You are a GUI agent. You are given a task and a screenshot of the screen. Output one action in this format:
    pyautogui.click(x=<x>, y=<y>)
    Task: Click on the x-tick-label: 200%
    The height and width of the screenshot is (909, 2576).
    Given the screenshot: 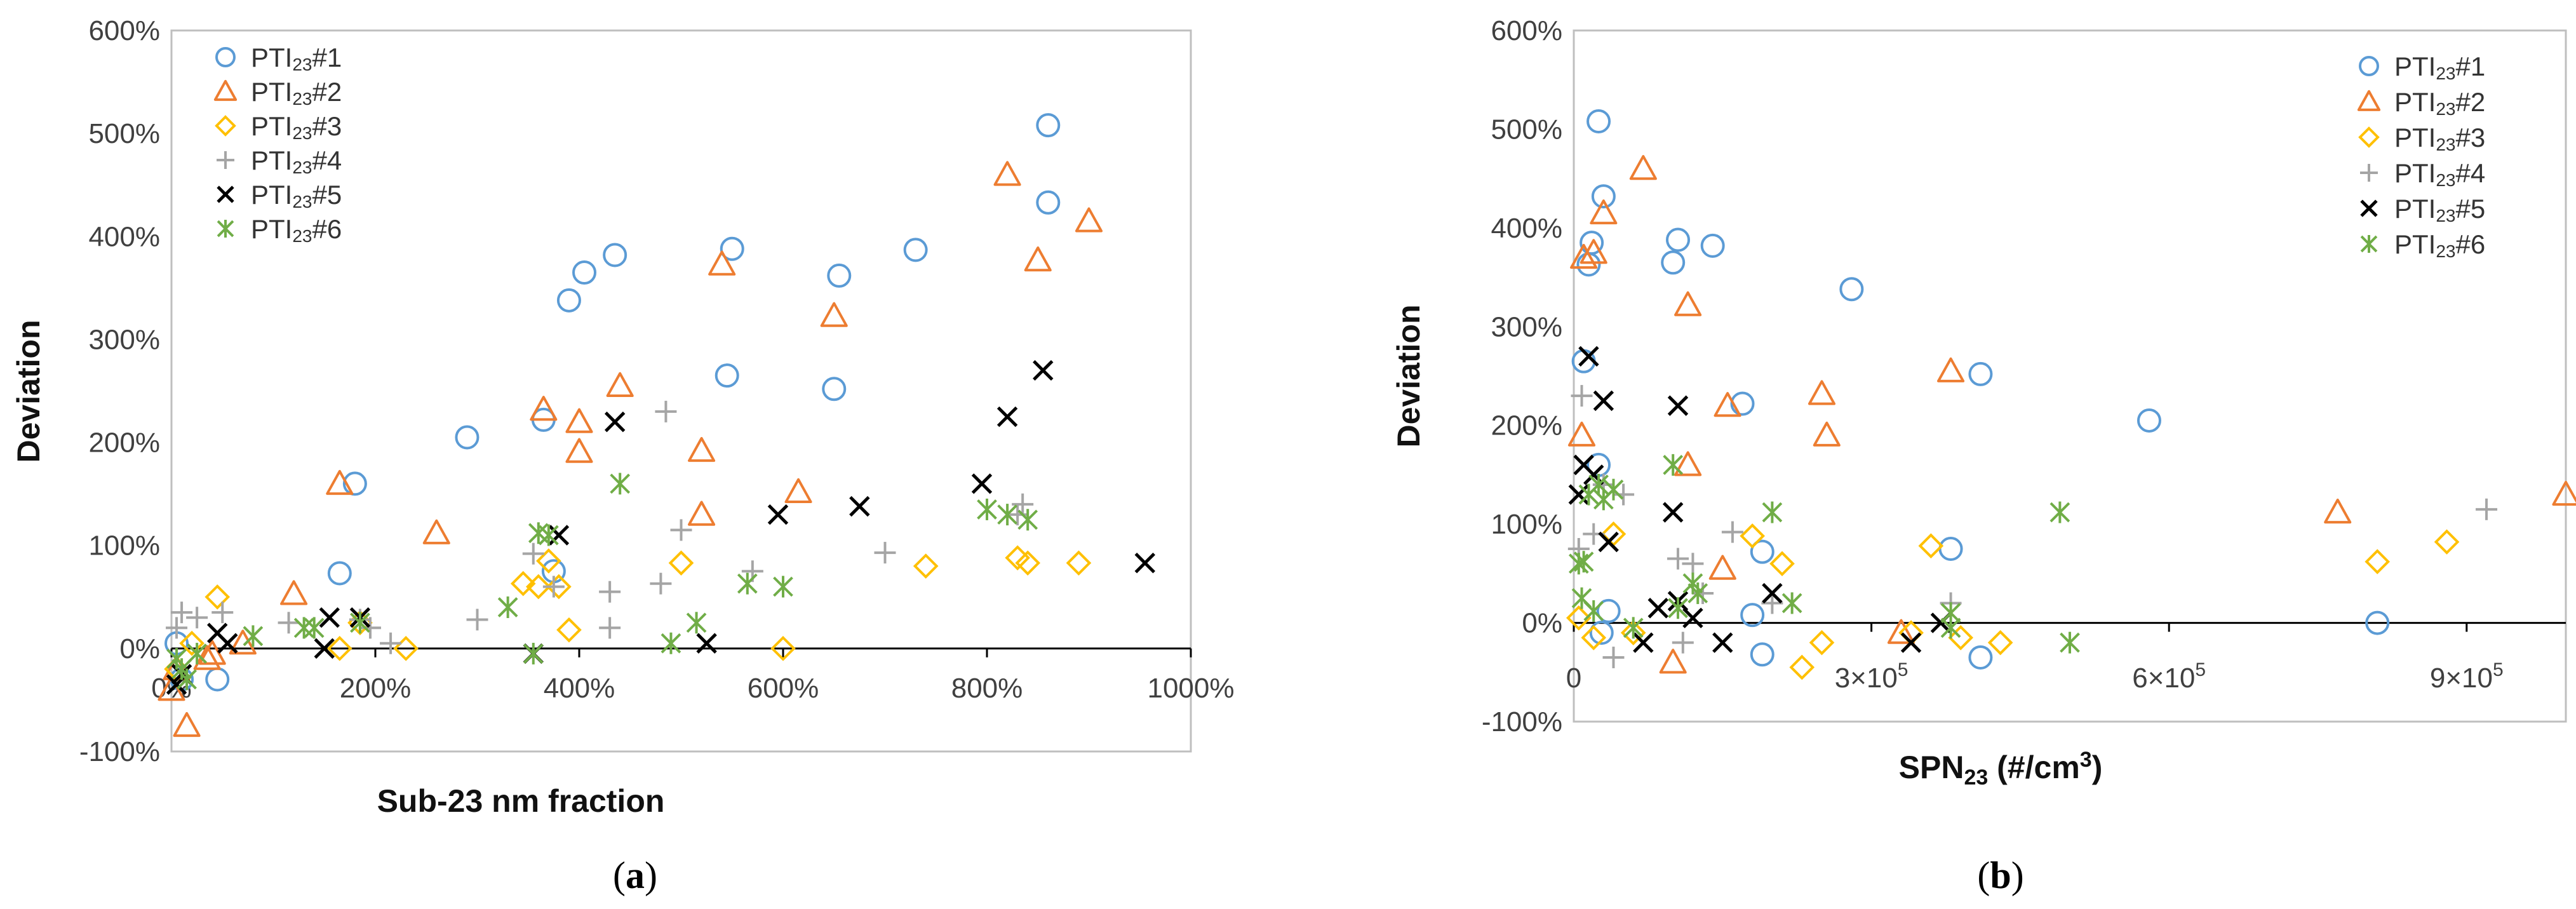 What is the action you would take?
    pyautogui.click(x=376, y=688)
    